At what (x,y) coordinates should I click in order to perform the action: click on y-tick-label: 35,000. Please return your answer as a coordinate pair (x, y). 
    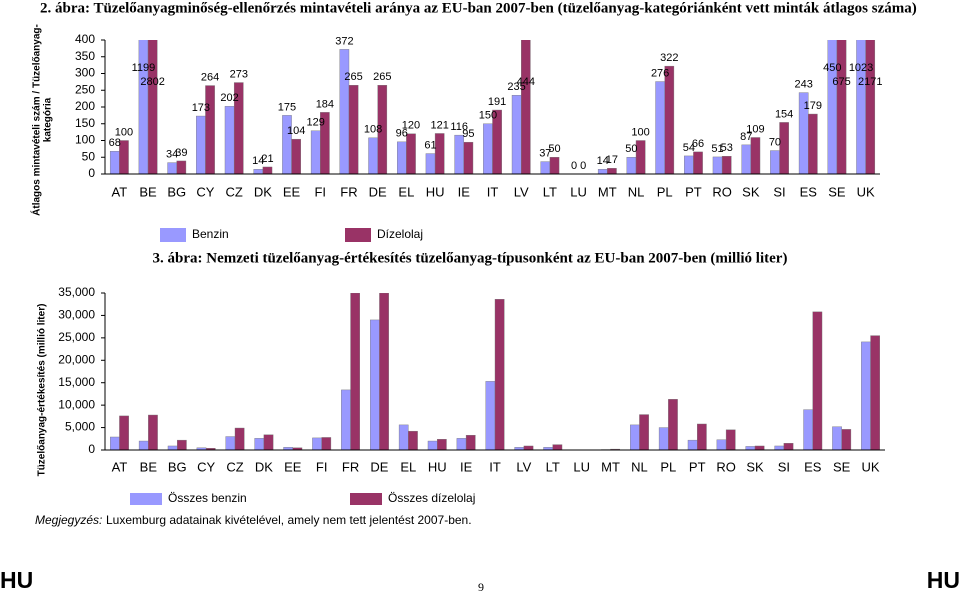
    Looking at the image, I should click on (76, 292).